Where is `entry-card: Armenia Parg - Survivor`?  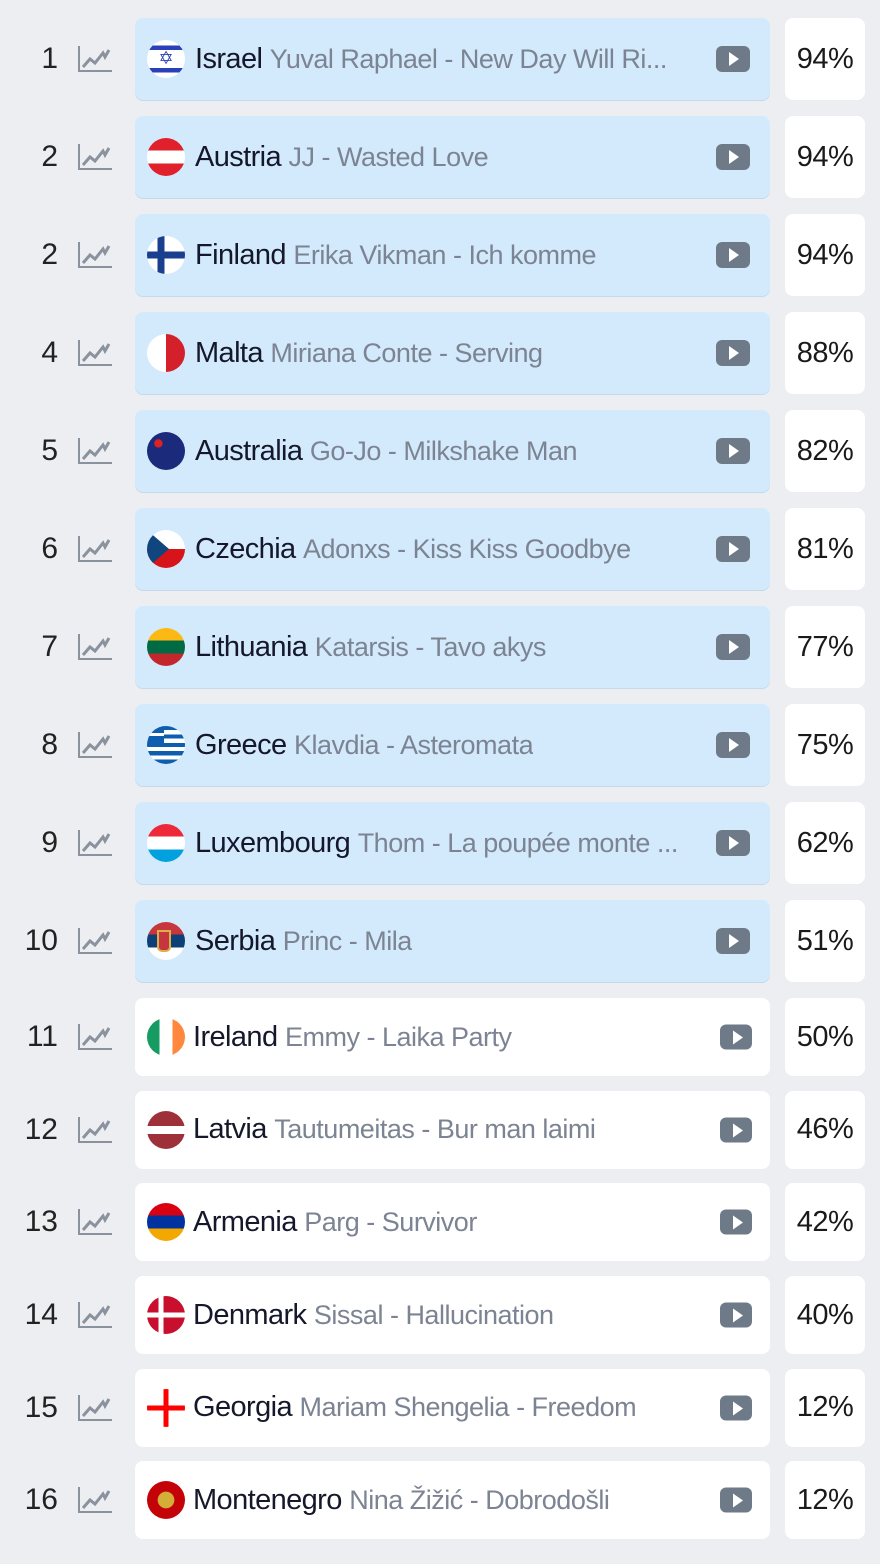
entry-card: Armenia Parg - Survivor is located at coordinates (452, 1222).